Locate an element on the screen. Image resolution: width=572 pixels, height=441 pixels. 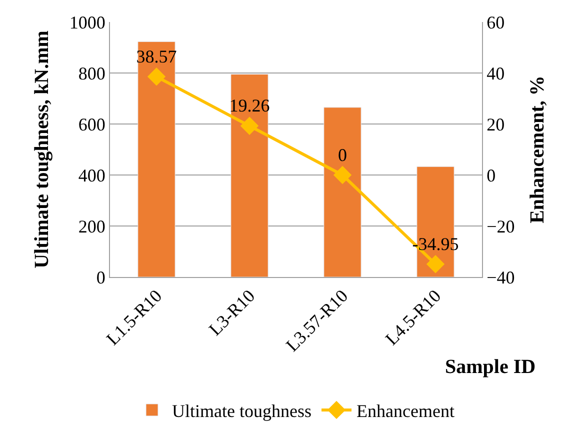
y-tick-label: 0 is located at coordinates (101, 277).